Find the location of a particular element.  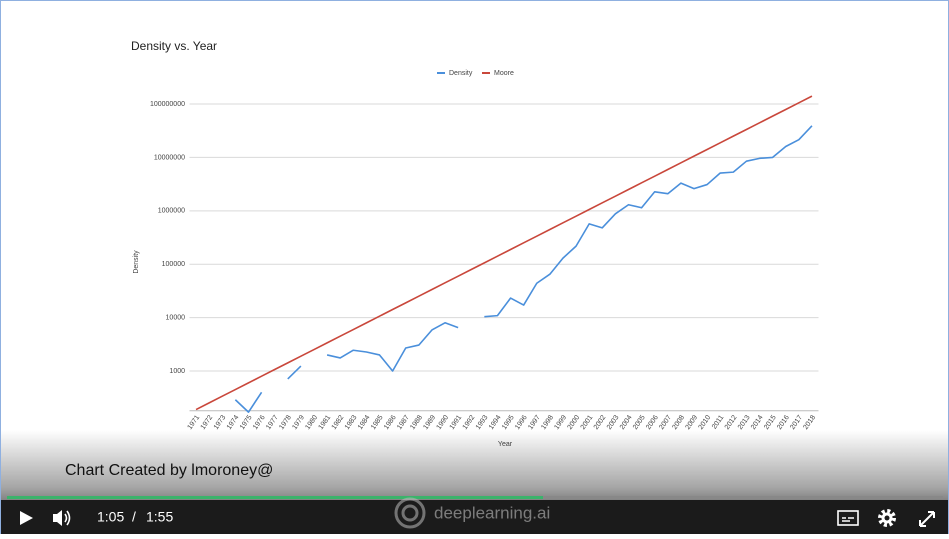

y-tick-label: 10000000 is located at coordinates (169, 157).